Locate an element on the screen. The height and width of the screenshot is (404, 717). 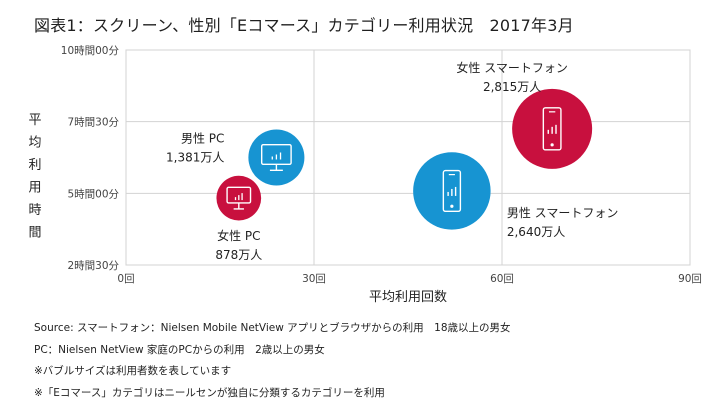
y-tick-label: 2時間30分 is located at coordinates (93, 266).